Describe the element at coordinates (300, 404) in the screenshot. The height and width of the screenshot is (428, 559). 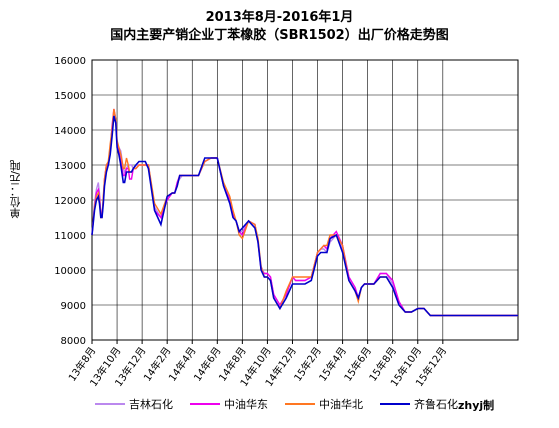
I see `legend-swatch-huabei` at that location.